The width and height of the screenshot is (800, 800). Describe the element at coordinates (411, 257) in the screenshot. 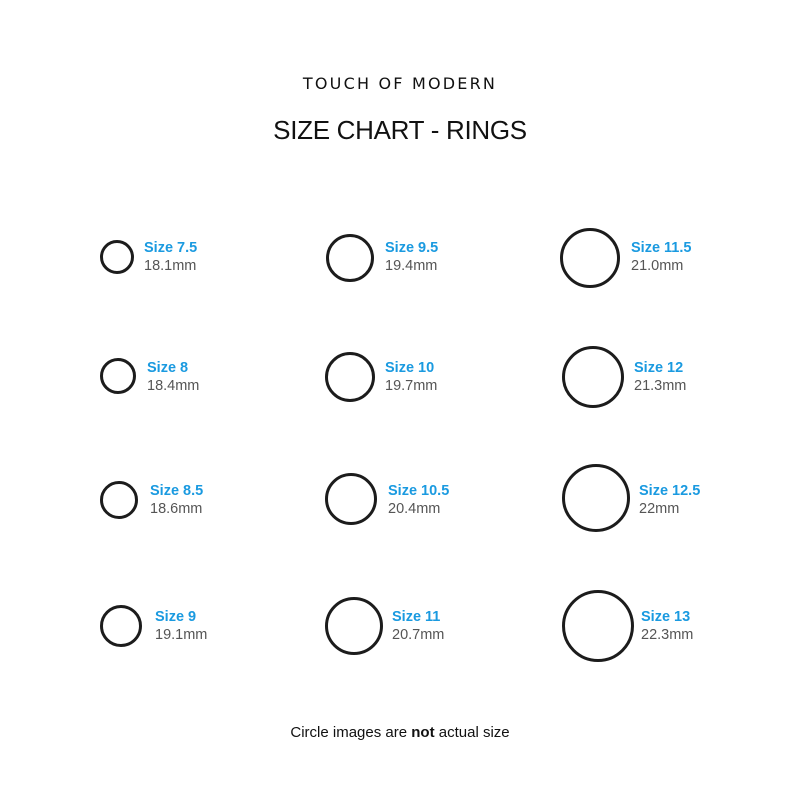

I see `size-label: Size 9.5 19.4mm` at that location.